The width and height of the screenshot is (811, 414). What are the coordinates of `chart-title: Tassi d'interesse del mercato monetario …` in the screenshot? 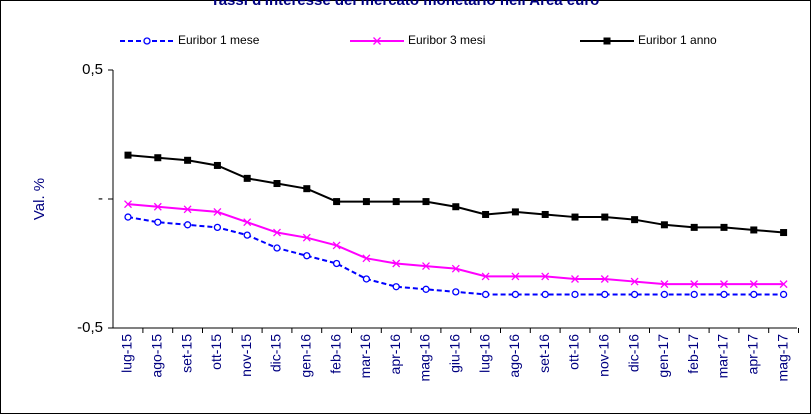 It's located at (405, 4).